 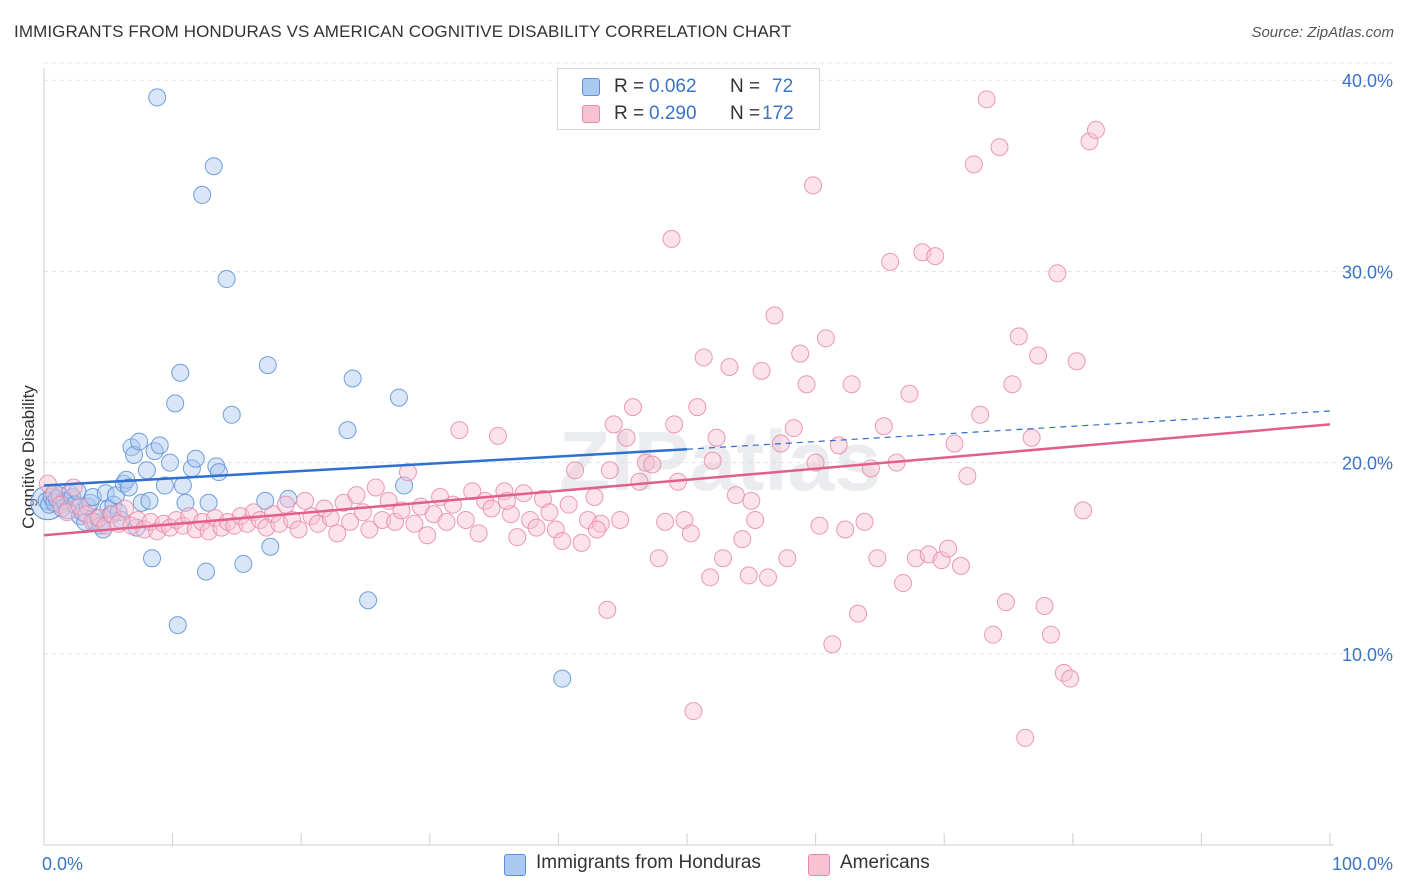 I want to click on legend-swatch-pink, so click(x=591, y=114).